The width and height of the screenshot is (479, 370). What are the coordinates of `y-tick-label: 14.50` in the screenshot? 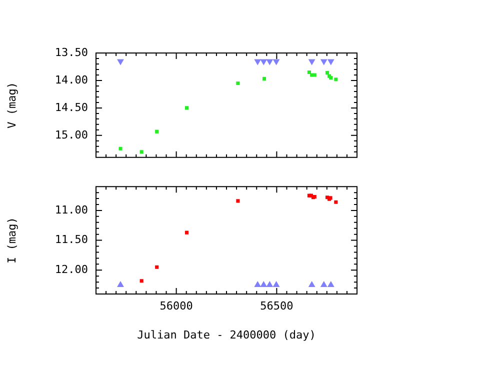 It's located at (71, 107).